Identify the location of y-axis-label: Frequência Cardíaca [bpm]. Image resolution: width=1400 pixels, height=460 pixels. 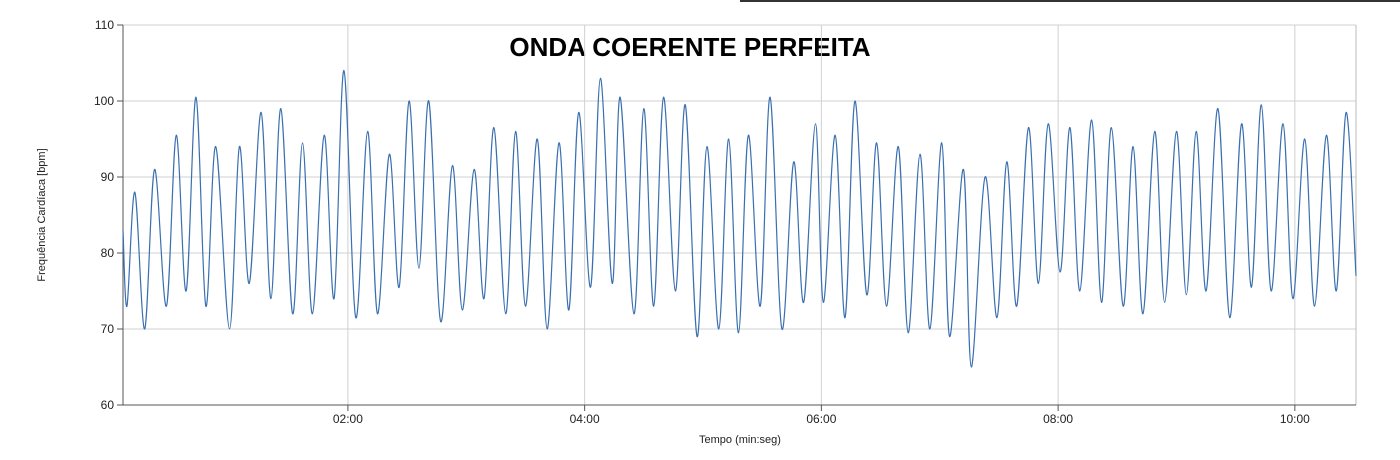
(42, 214).